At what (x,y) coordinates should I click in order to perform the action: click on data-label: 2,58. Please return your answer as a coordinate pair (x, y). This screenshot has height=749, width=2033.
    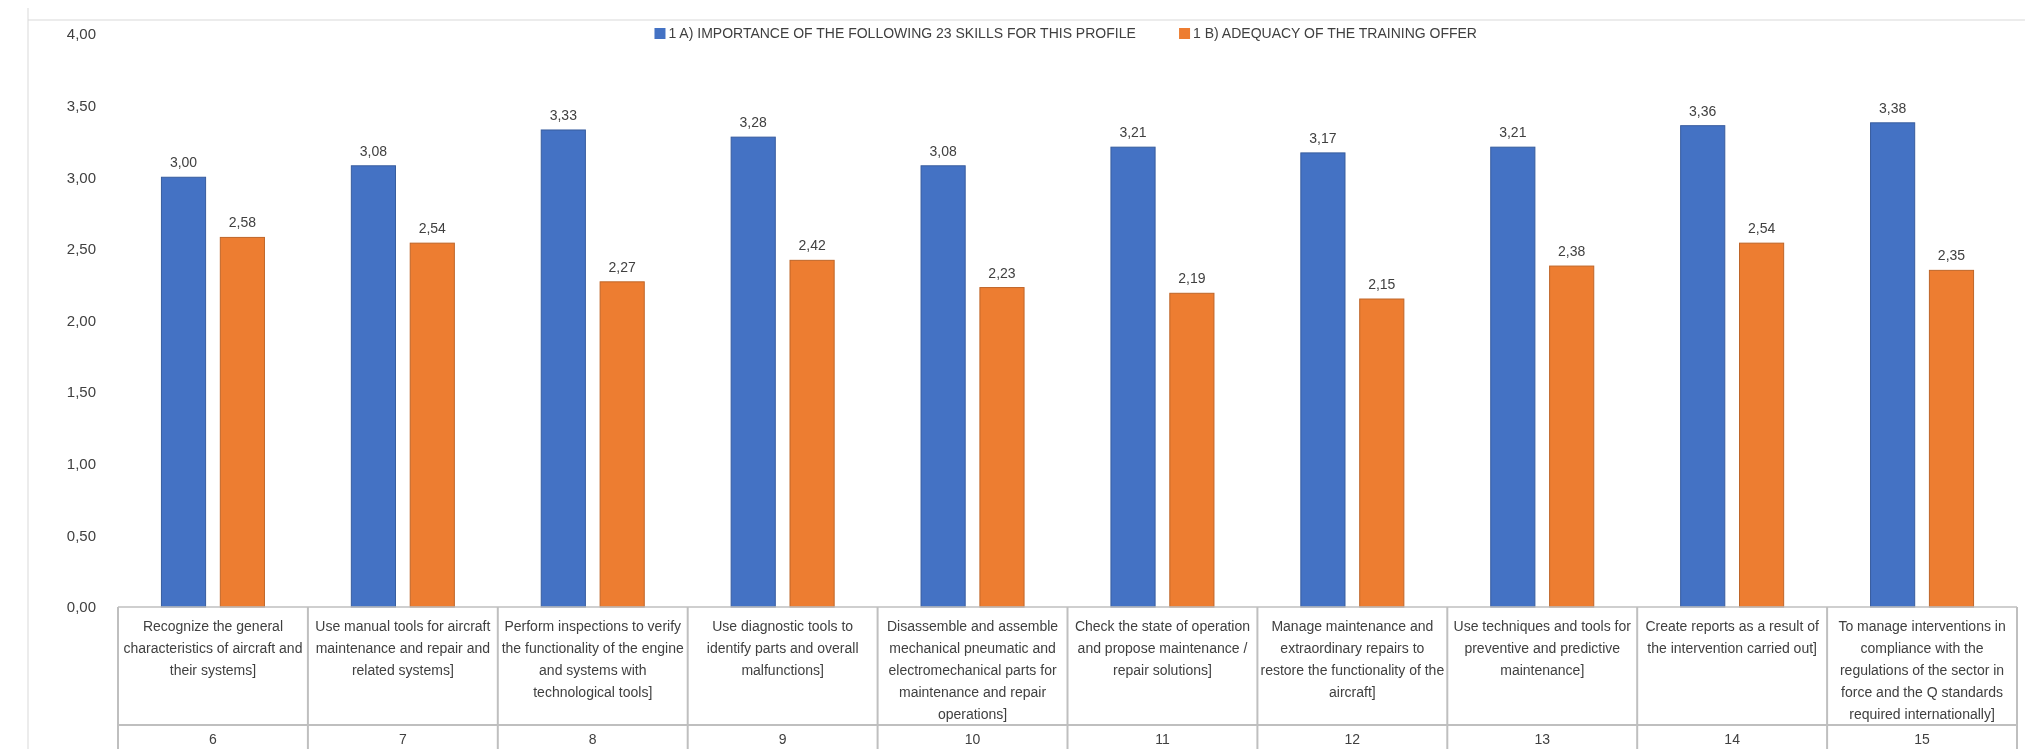
    Looking at the image, I should click on (242, 222).